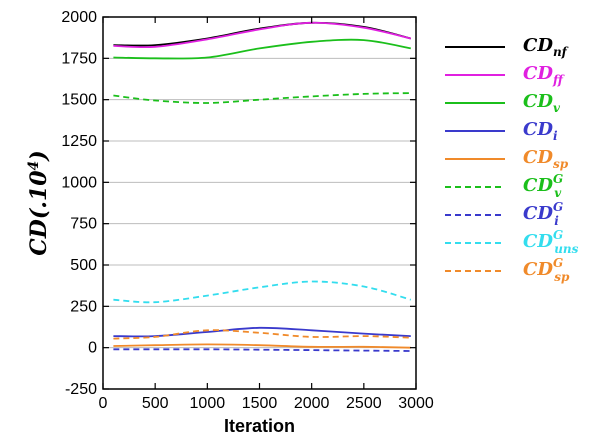 The width and height of the screenshot is (593, 436). I want to click on x-tick-label: 2500, so click(364, 403).